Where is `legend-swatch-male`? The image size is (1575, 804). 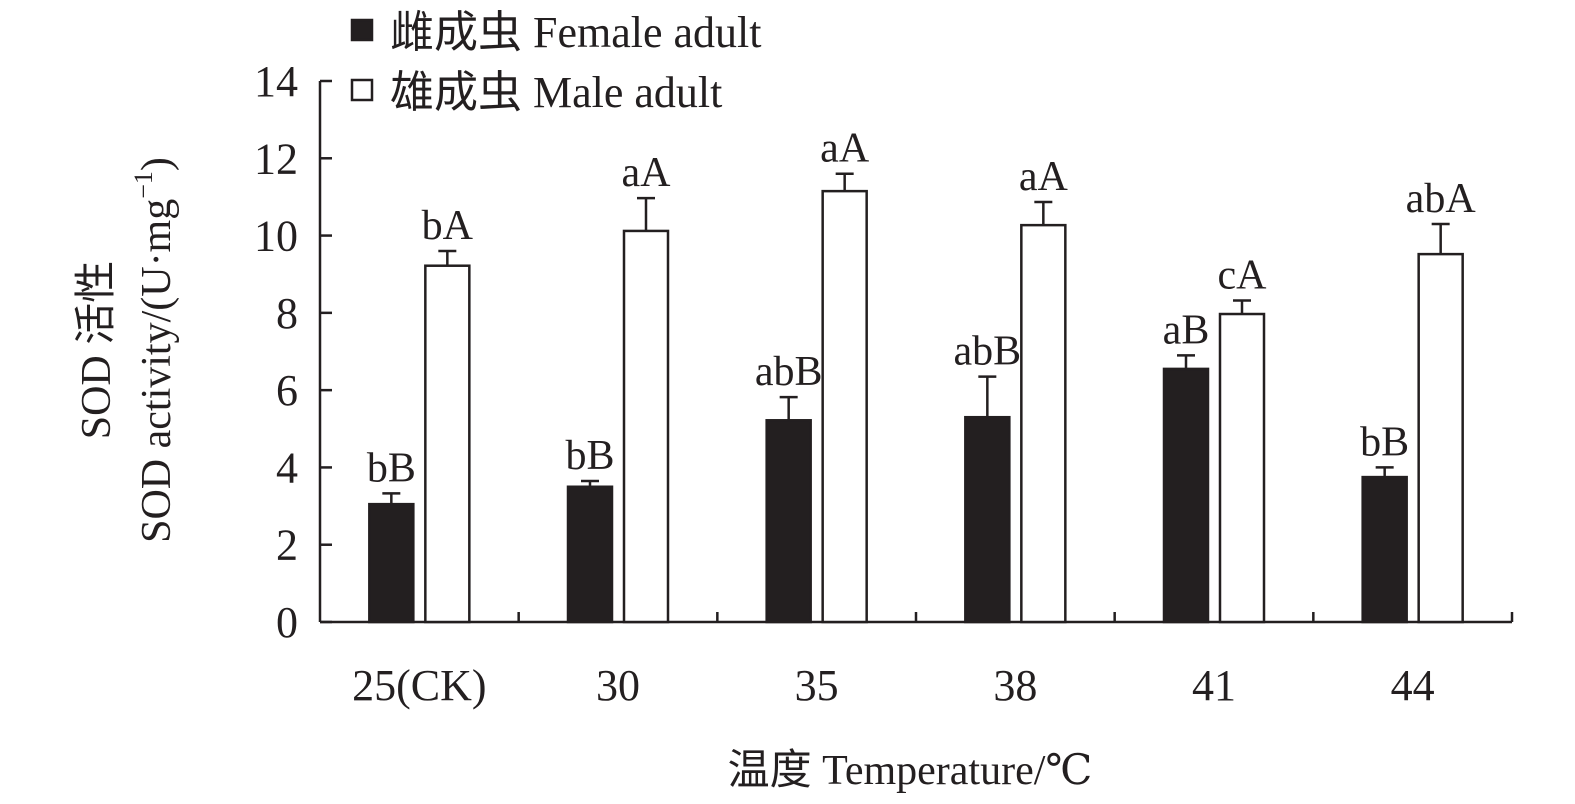 legend-swatch-male is located at coordinates (362, 90).